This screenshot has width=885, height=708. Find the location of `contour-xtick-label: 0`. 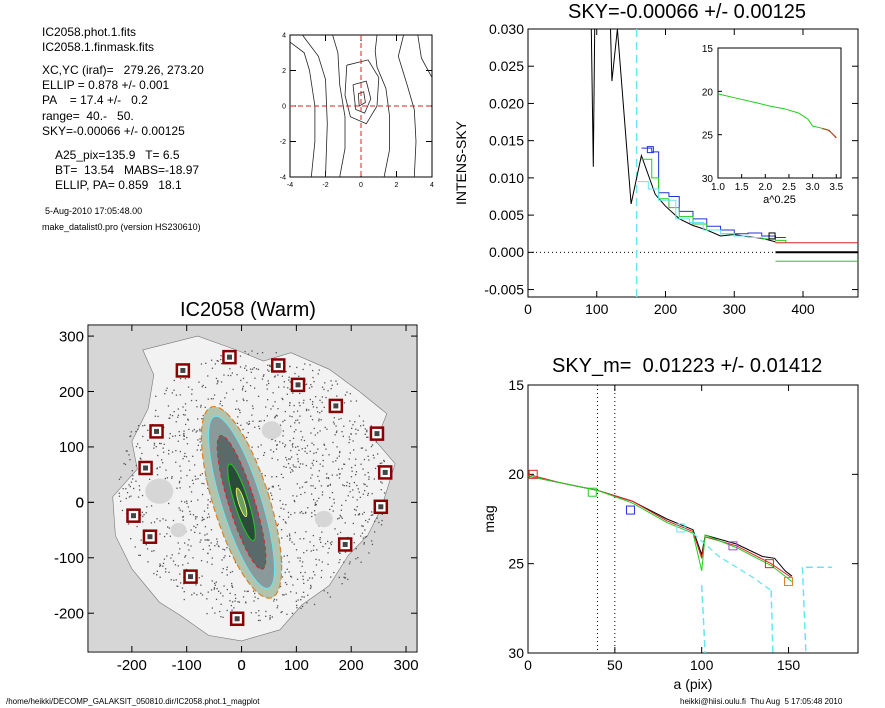

contour-xtick-label: 0 is located at coordinates (361, 185).